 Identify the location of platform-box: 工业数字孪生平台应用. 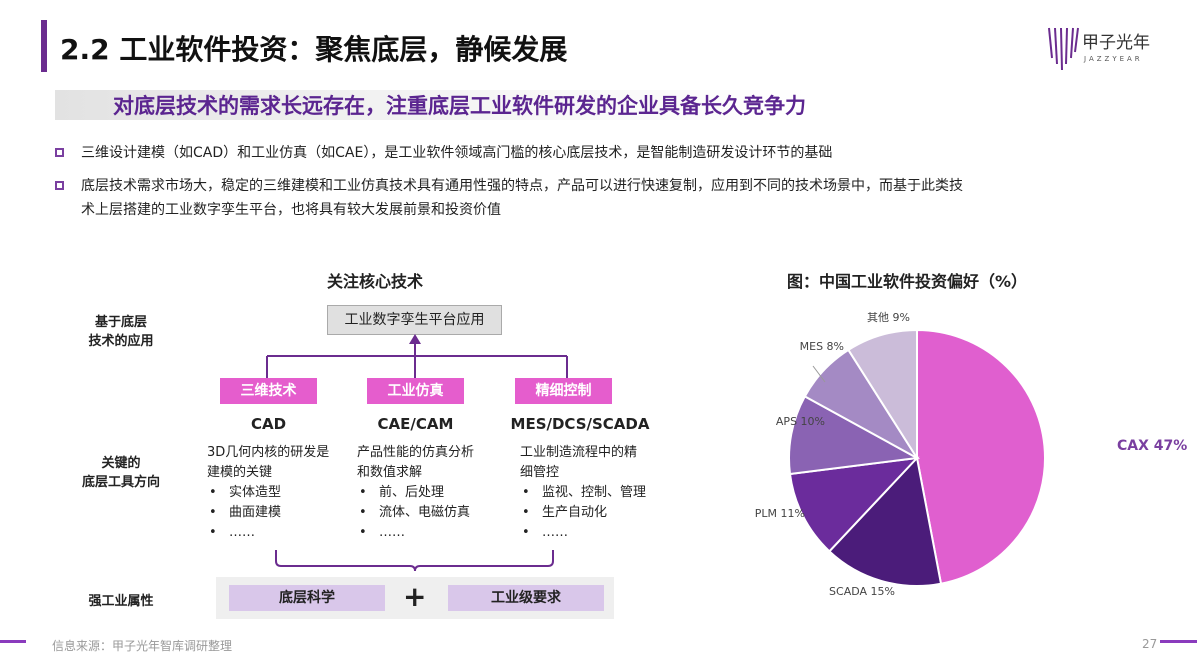
(414, 320).